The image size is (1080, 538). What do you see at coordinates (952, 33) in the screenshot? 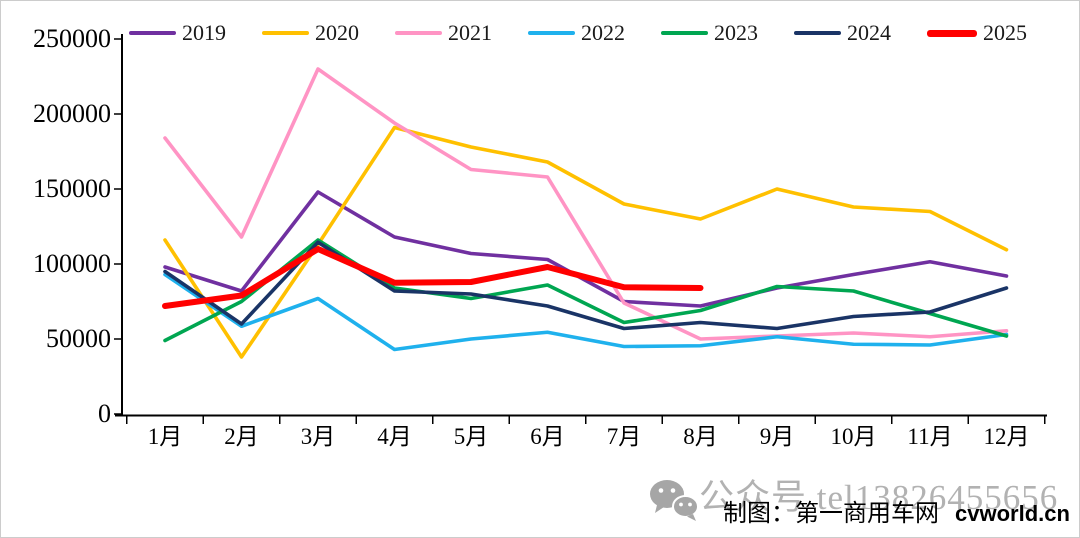
I see `legend-marker-2025` at bounding box center [952, 33].